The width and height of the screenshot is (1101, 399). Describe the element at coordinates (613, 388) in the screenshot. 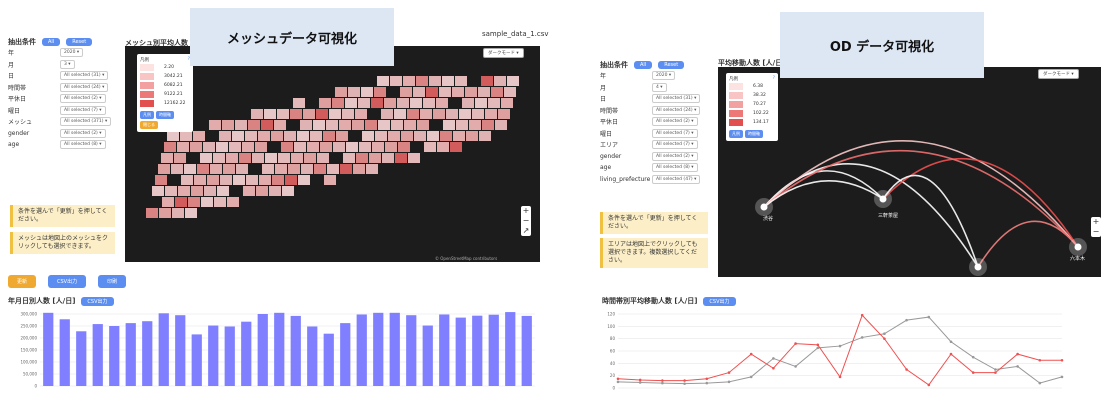

I see `y-tick-label: 0` at that location.